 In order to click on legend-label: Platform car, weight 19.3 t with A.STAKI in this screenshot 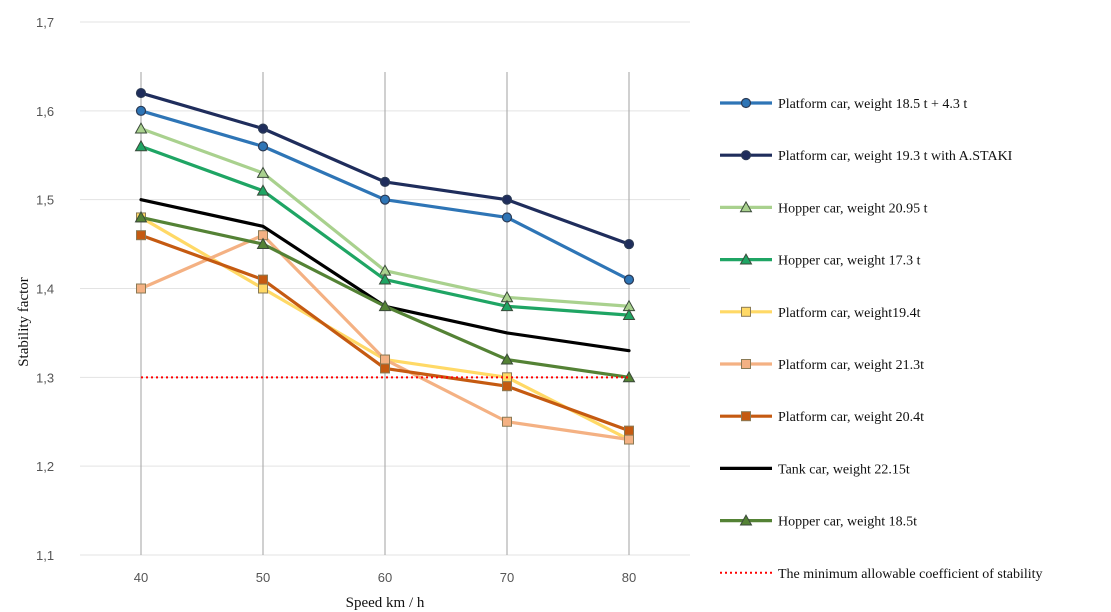, I will do `click(895, 156)`.